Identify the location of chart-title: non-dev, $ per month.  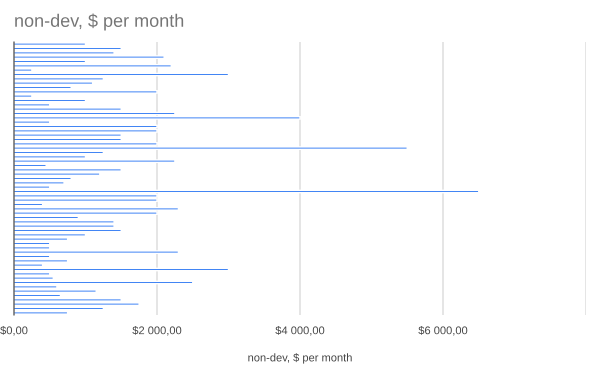
(99, 22).